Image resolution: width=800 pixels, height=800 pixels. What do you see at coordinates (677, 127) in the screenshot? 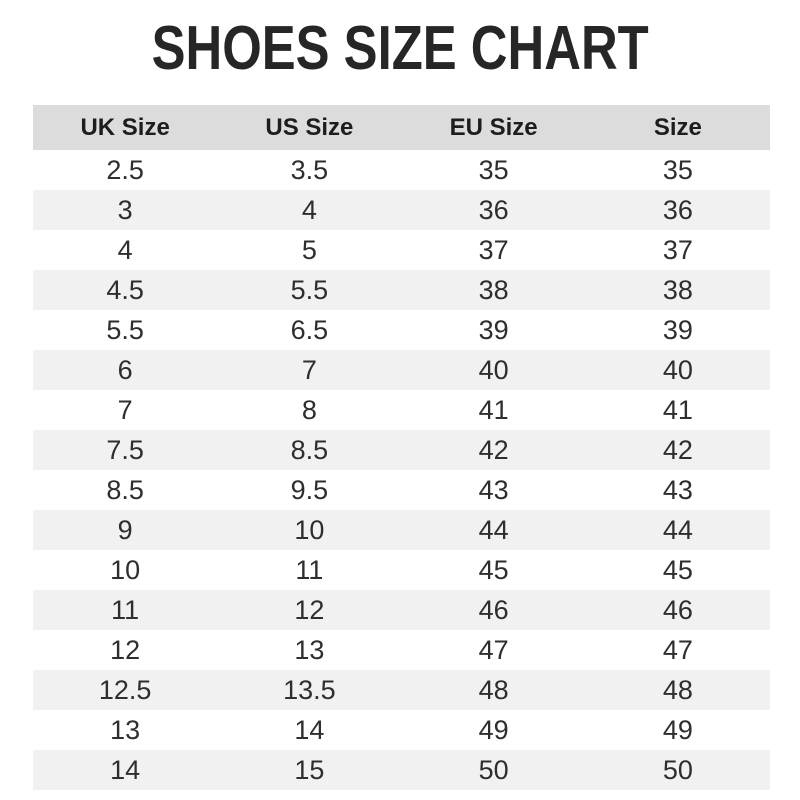
I see `header-cell-size: Size` at bounding box center [677, 127].